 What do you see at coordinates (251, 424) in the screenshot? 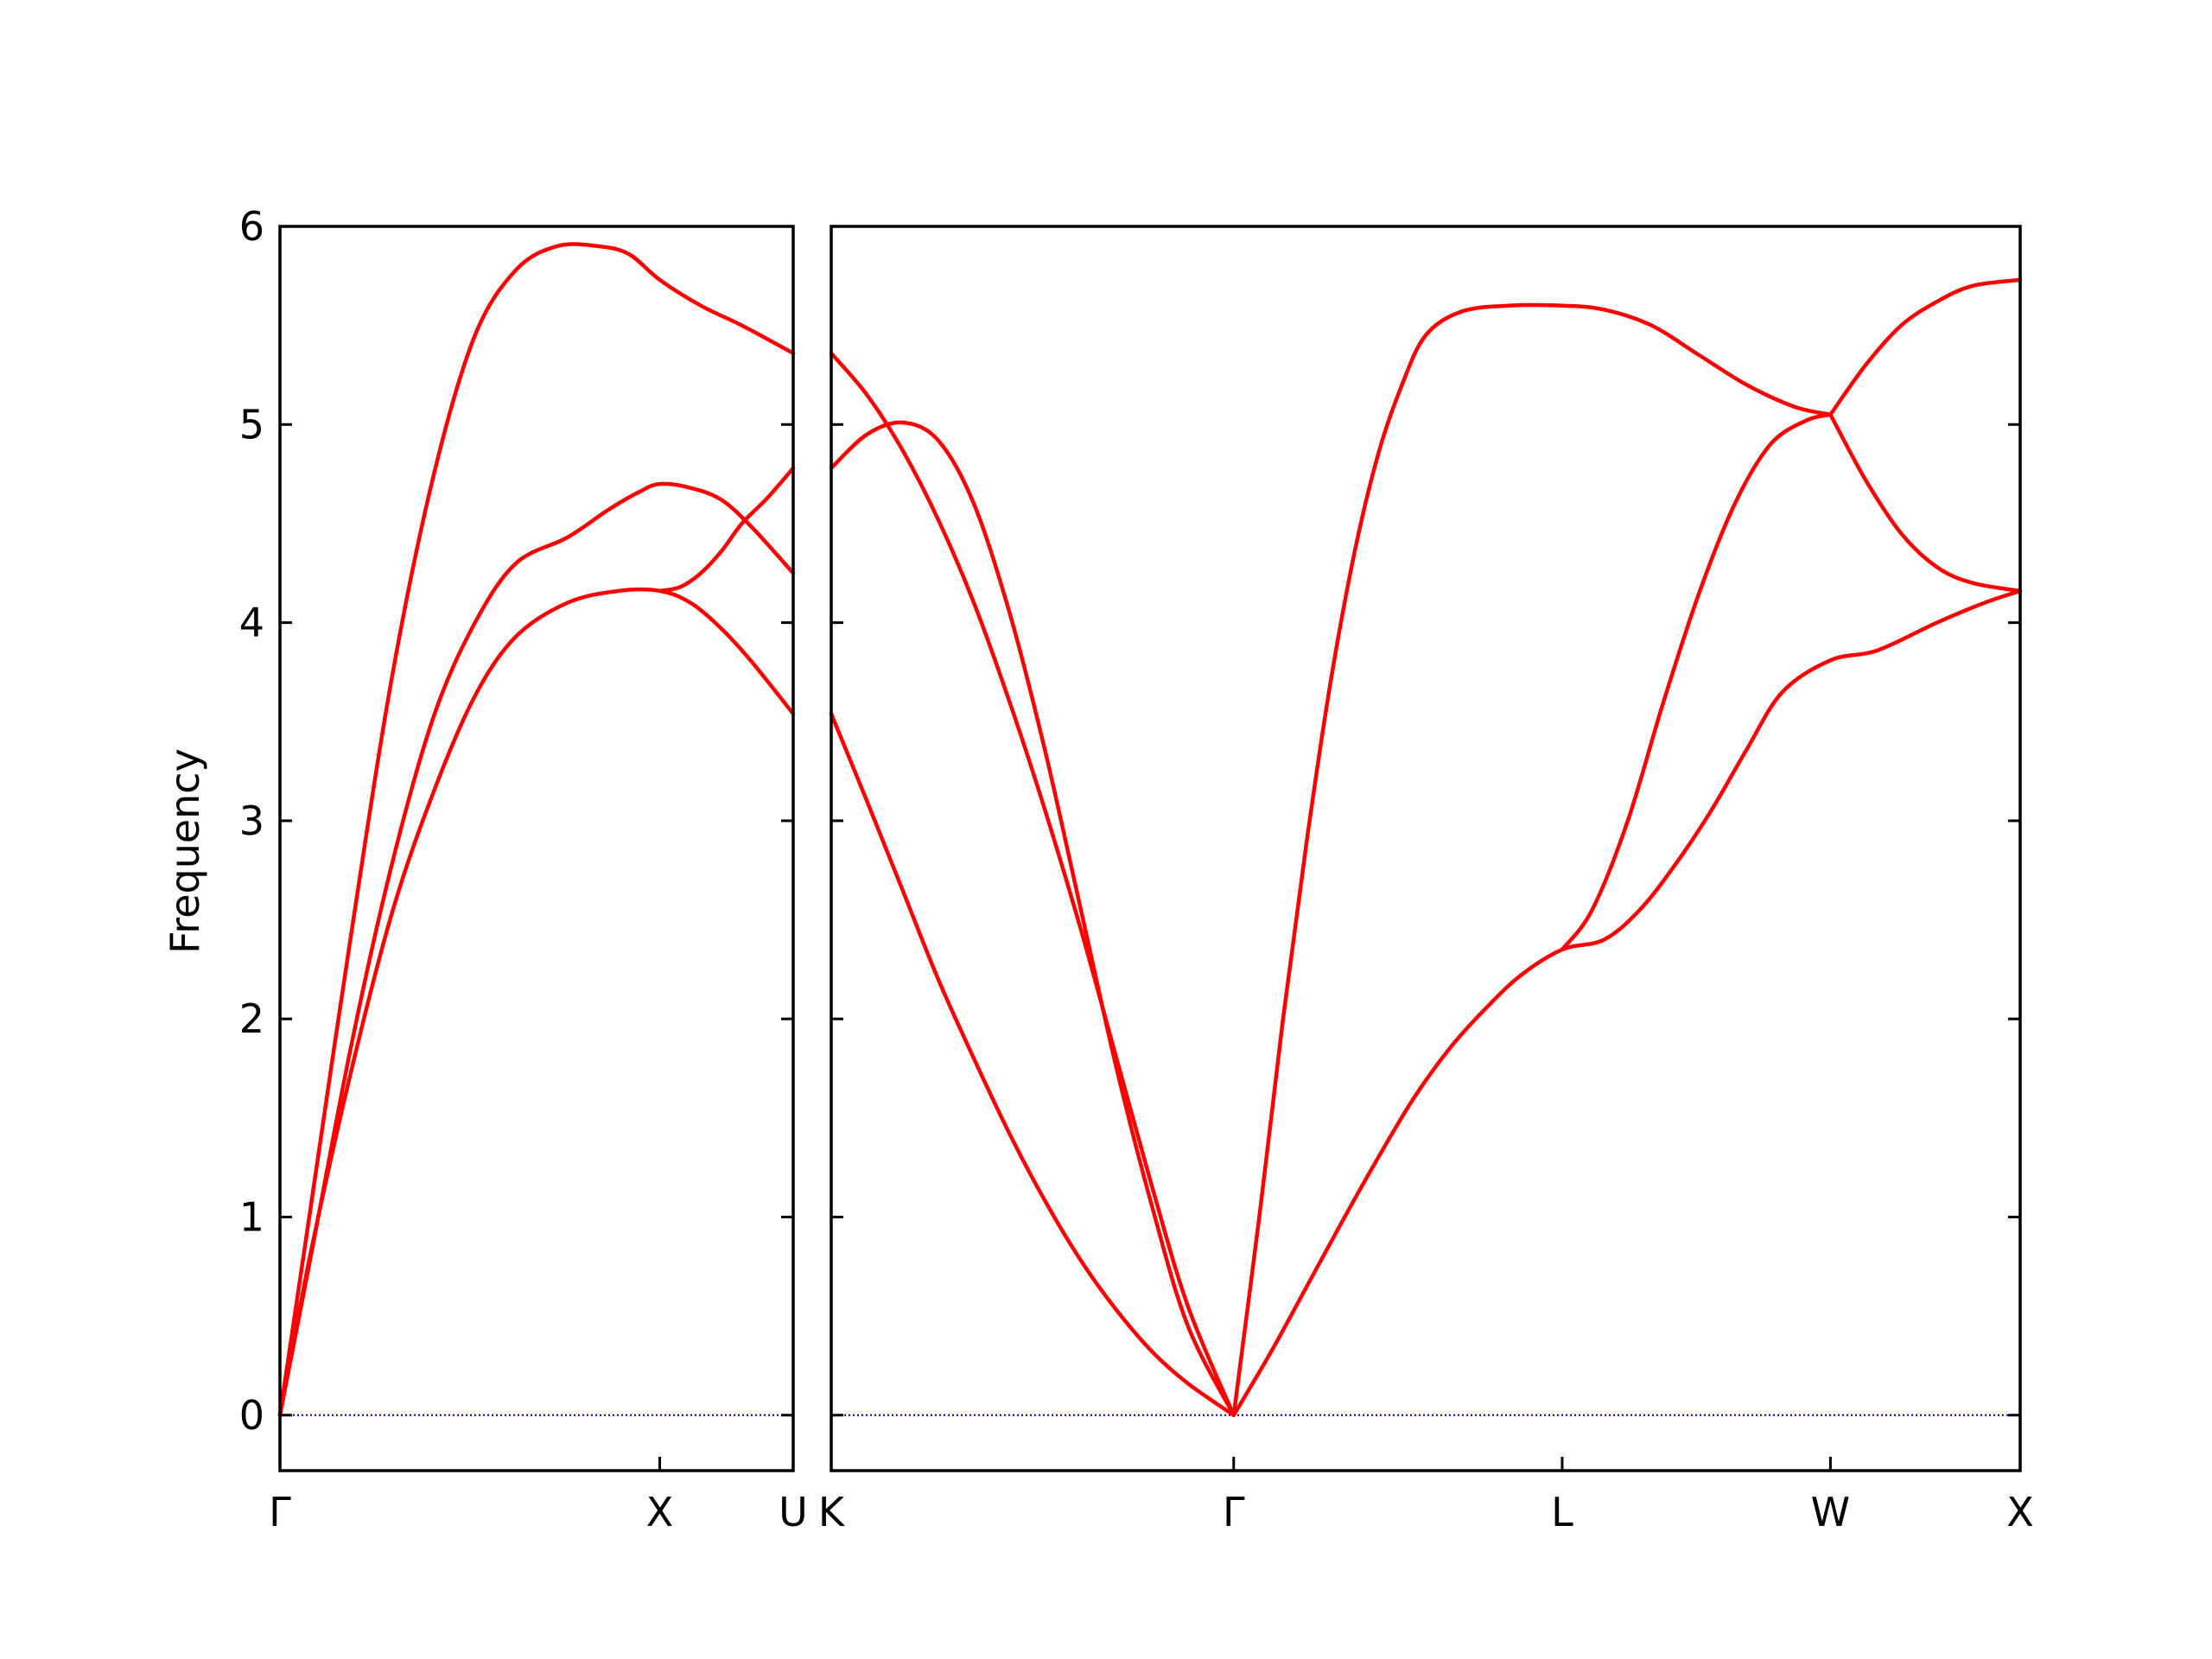
I see `y-tick-label: 5` at bounding box center [251, 424].